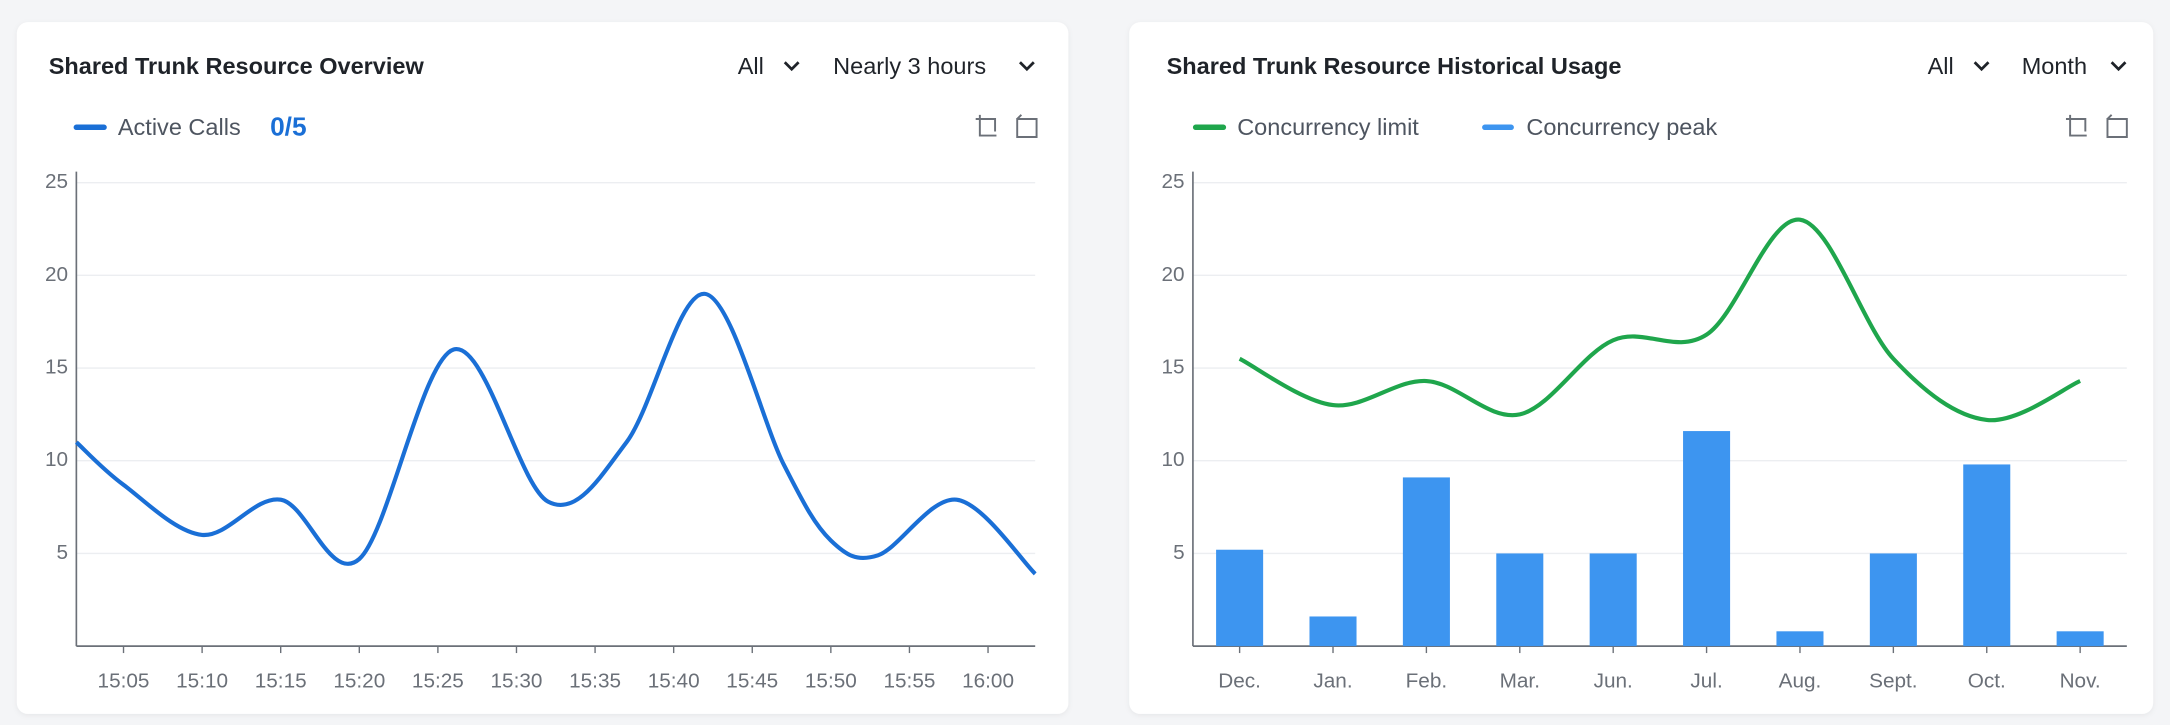 The width and height of the screenshot is (2170, 725). Describe the element at coordinates (1893, 681) in the screenshot. I see `x-tick-label: Sept.` at that location.